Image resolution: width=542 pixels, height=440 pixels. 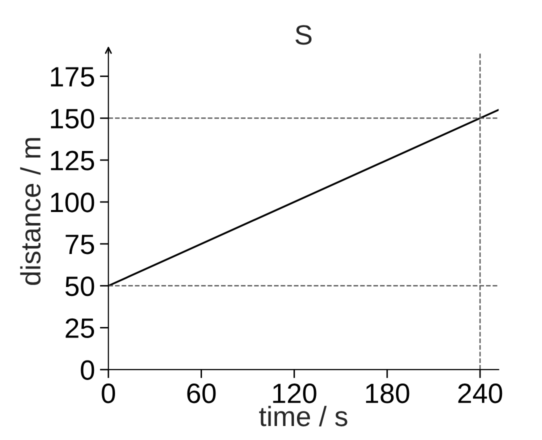 What do you see at coordinates (87, 370) in the screenshot?
I see `y-tick-label: 0` at bounding box center [87, 370].